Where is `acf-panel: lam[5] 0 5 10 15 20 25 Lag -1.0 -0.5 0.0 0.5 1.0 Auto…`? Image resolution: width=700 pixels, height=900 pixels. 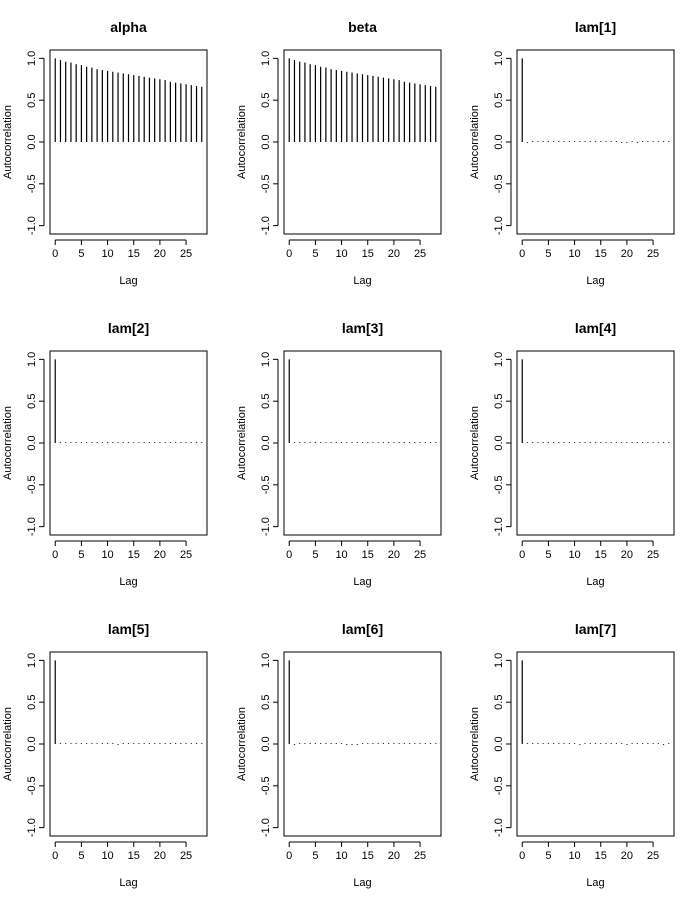
acf-panel: lam[5] 0 5 10 15 20 25 Lag -1.0 -0.5 0.0 0.5 1.0 Auto… is located at coordinates (105, 755).